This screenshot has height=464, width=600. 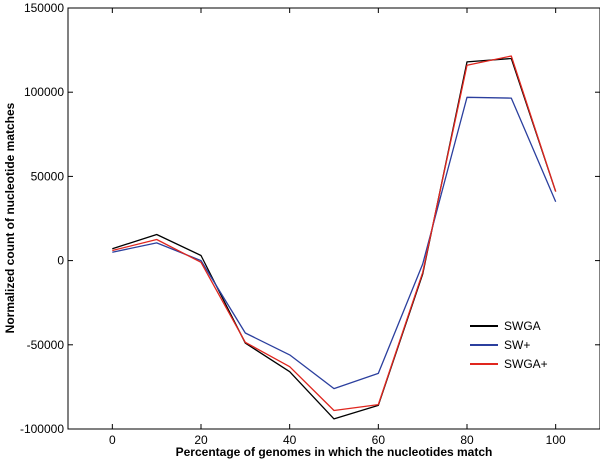 I want to click on y-tick-label: 150000, so click(x=44, y=8).